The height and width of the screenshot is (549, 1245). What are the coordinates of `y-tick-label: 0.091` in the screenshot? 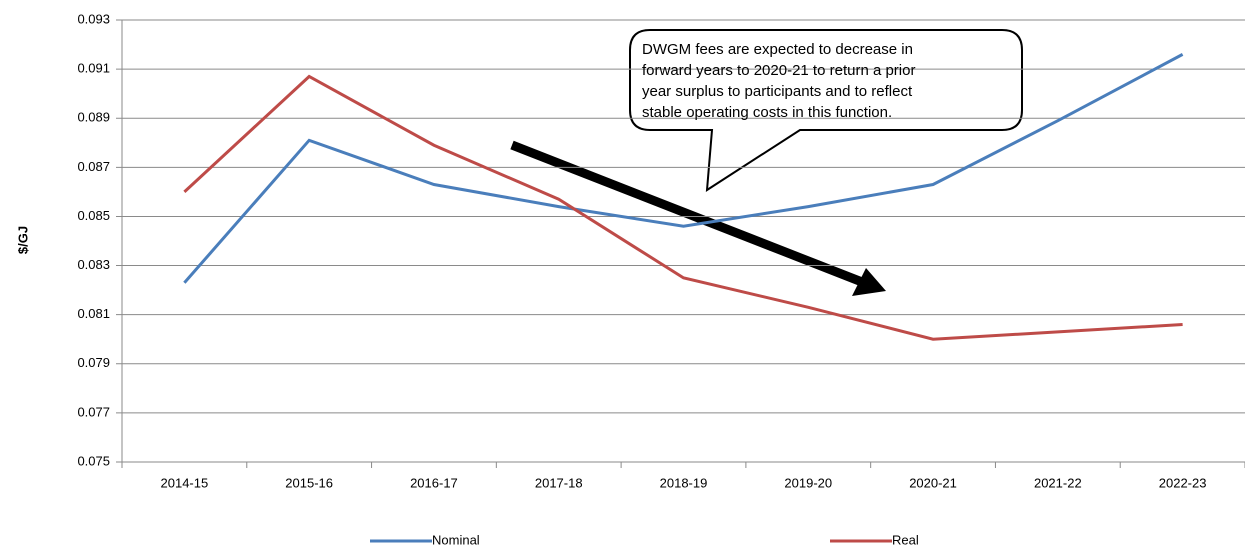 It's located at (93, 68).